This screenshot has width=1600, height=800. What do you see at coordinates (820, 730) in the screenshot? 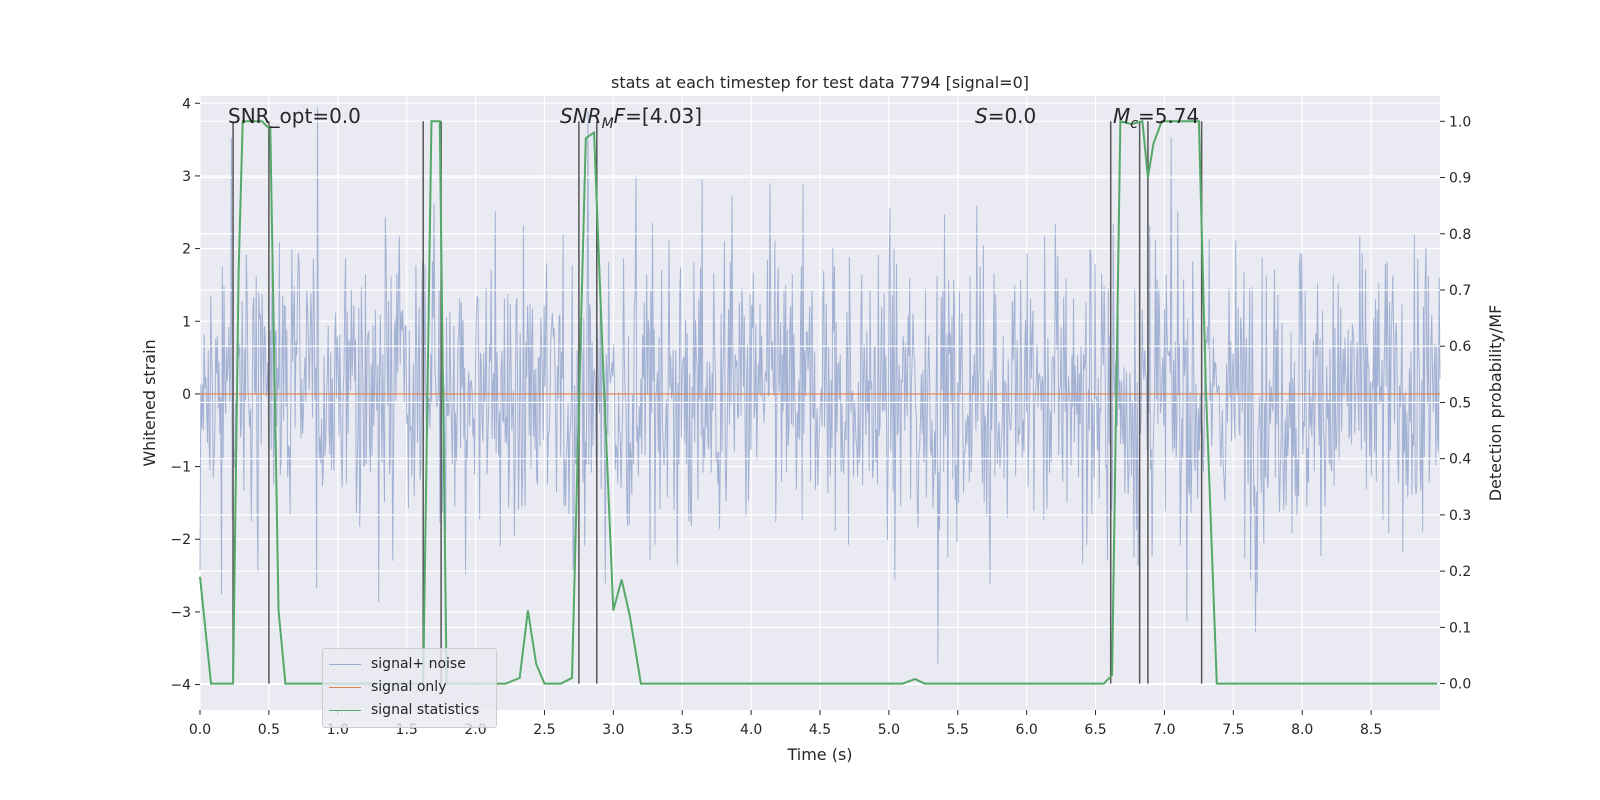
I see `x-tick-label: 4.5` at bounding box center [820, 730].